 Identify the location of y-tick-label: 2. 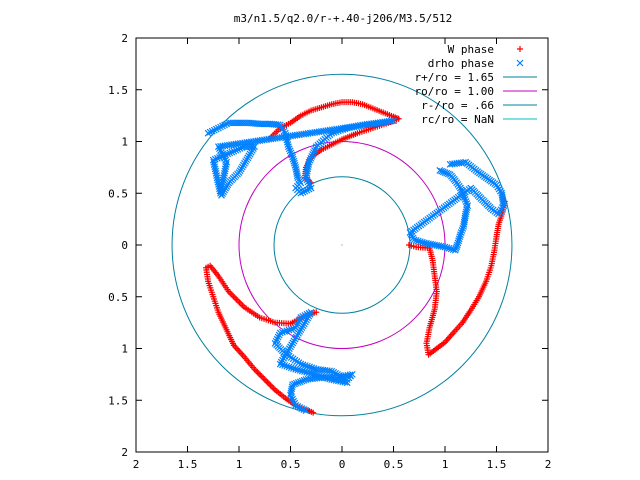
(124, 452).